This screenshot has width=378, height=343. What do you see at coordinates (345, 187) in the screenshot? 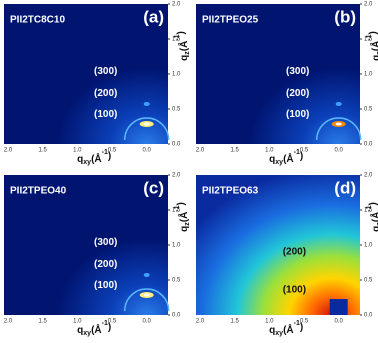
I see `panel-letter: (d)` at bounding box center [345, 187].